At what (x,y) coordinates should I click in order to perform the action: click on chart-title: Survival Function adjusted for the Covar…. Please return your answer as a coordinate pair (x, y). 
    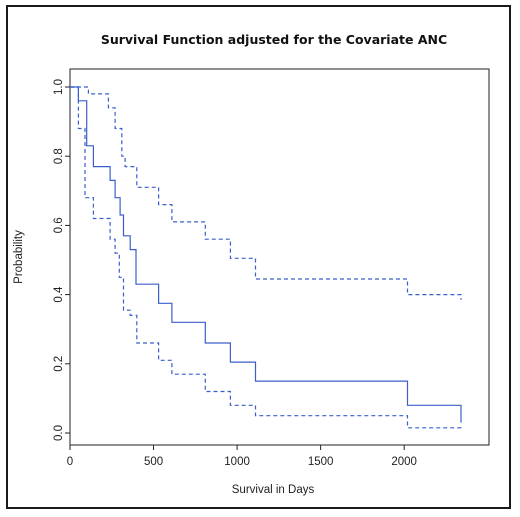
    Looking at the image, I should click on (274, 39).